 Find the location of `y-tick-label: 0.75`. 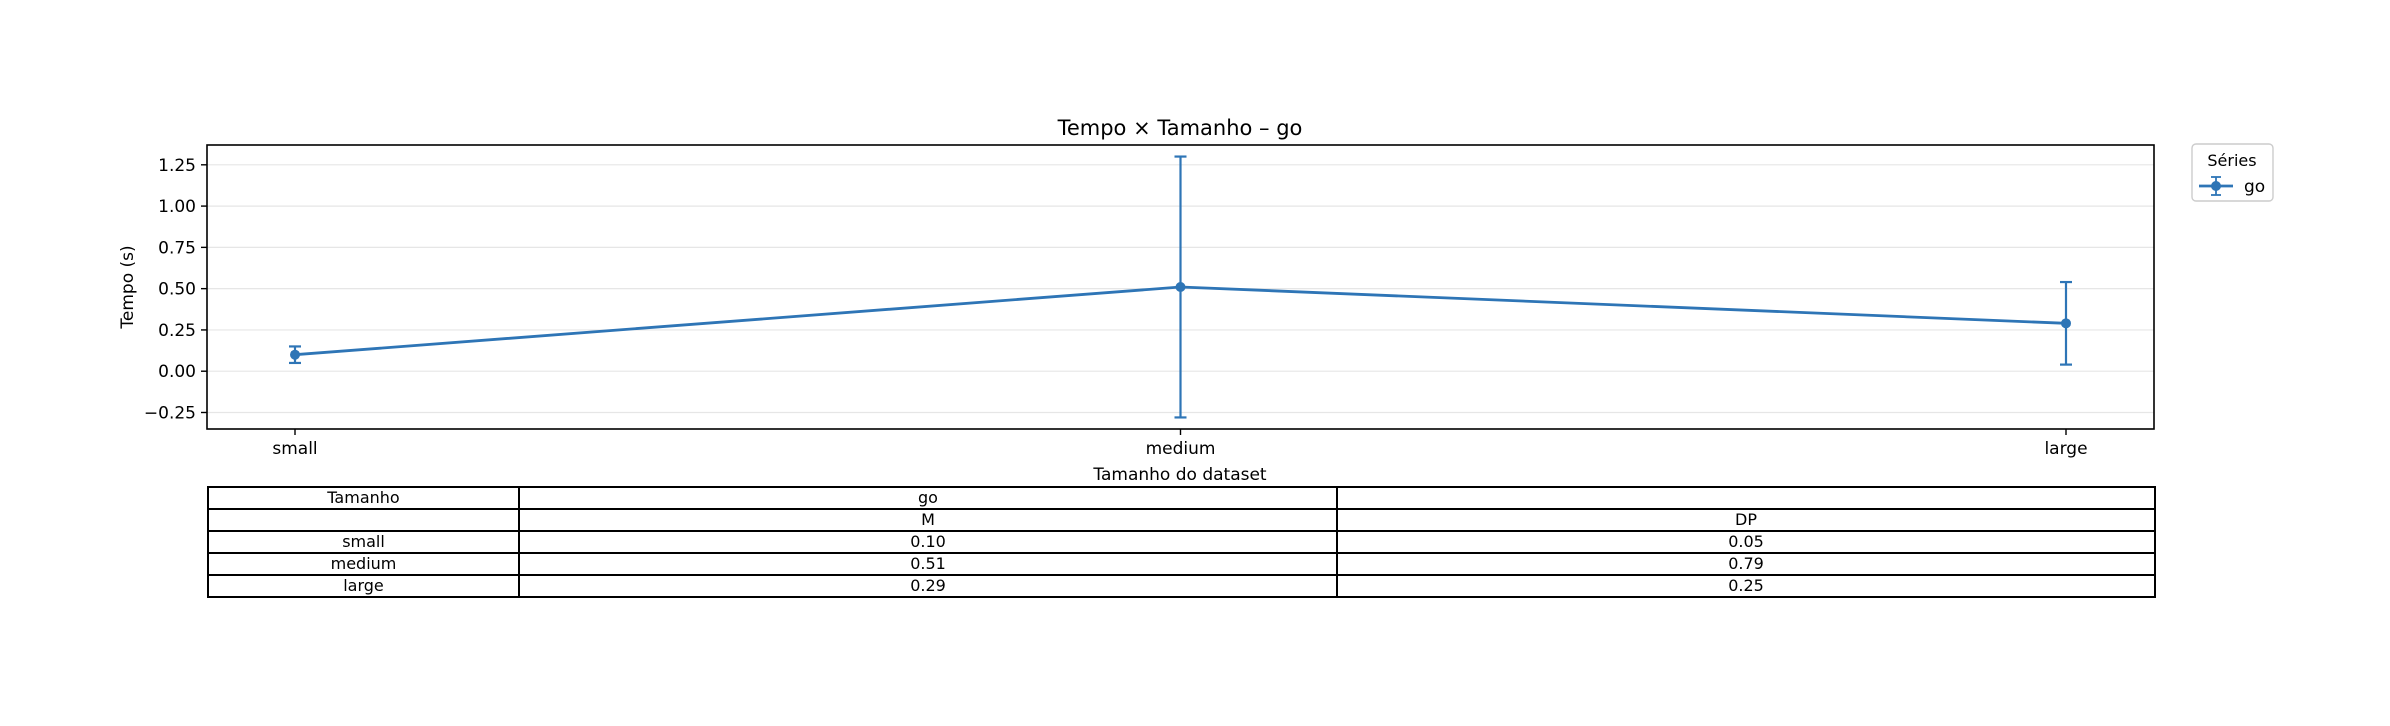

y-tick-label: 0.75 is located at coordinates (177, 248).